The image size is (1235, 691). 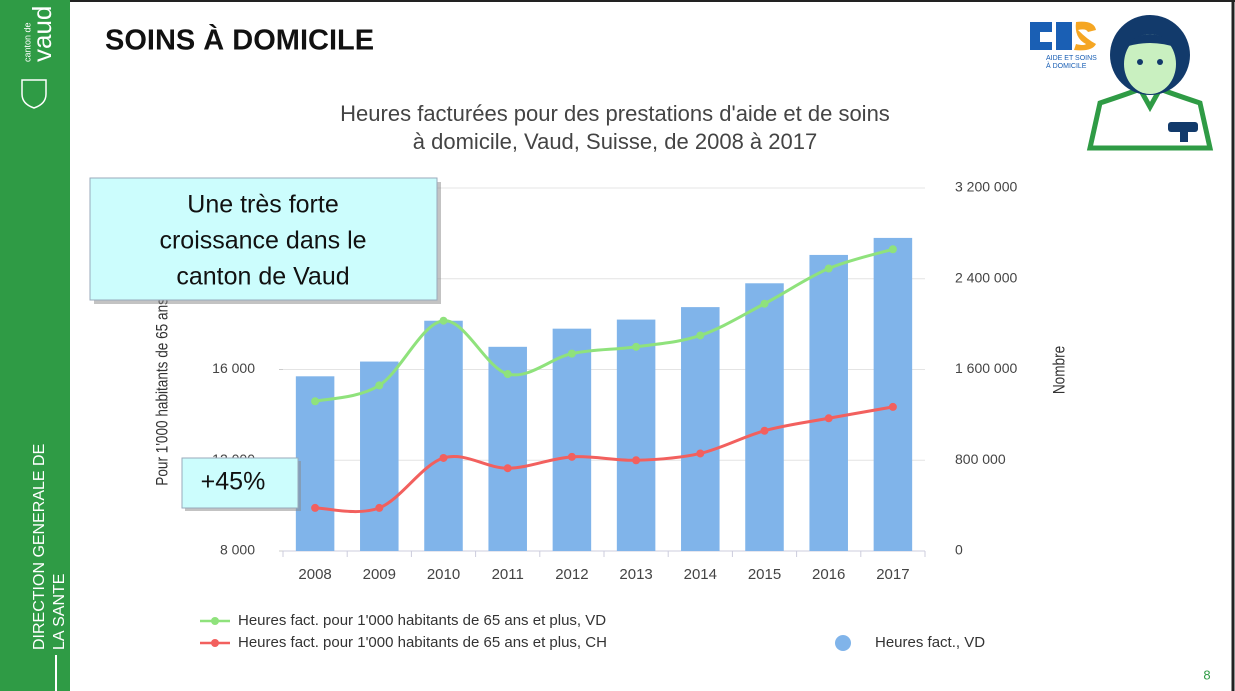 I want to click on y-tick-label: 8 000, so click(x=237, y=550).